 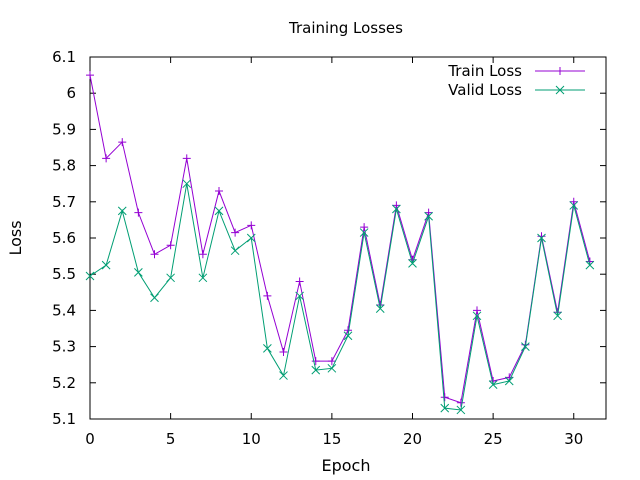 What do you see at coordinates (64, 238) in the screenshot?
I see `y-tick-label: 5.6` at bounding box center [64, 238].